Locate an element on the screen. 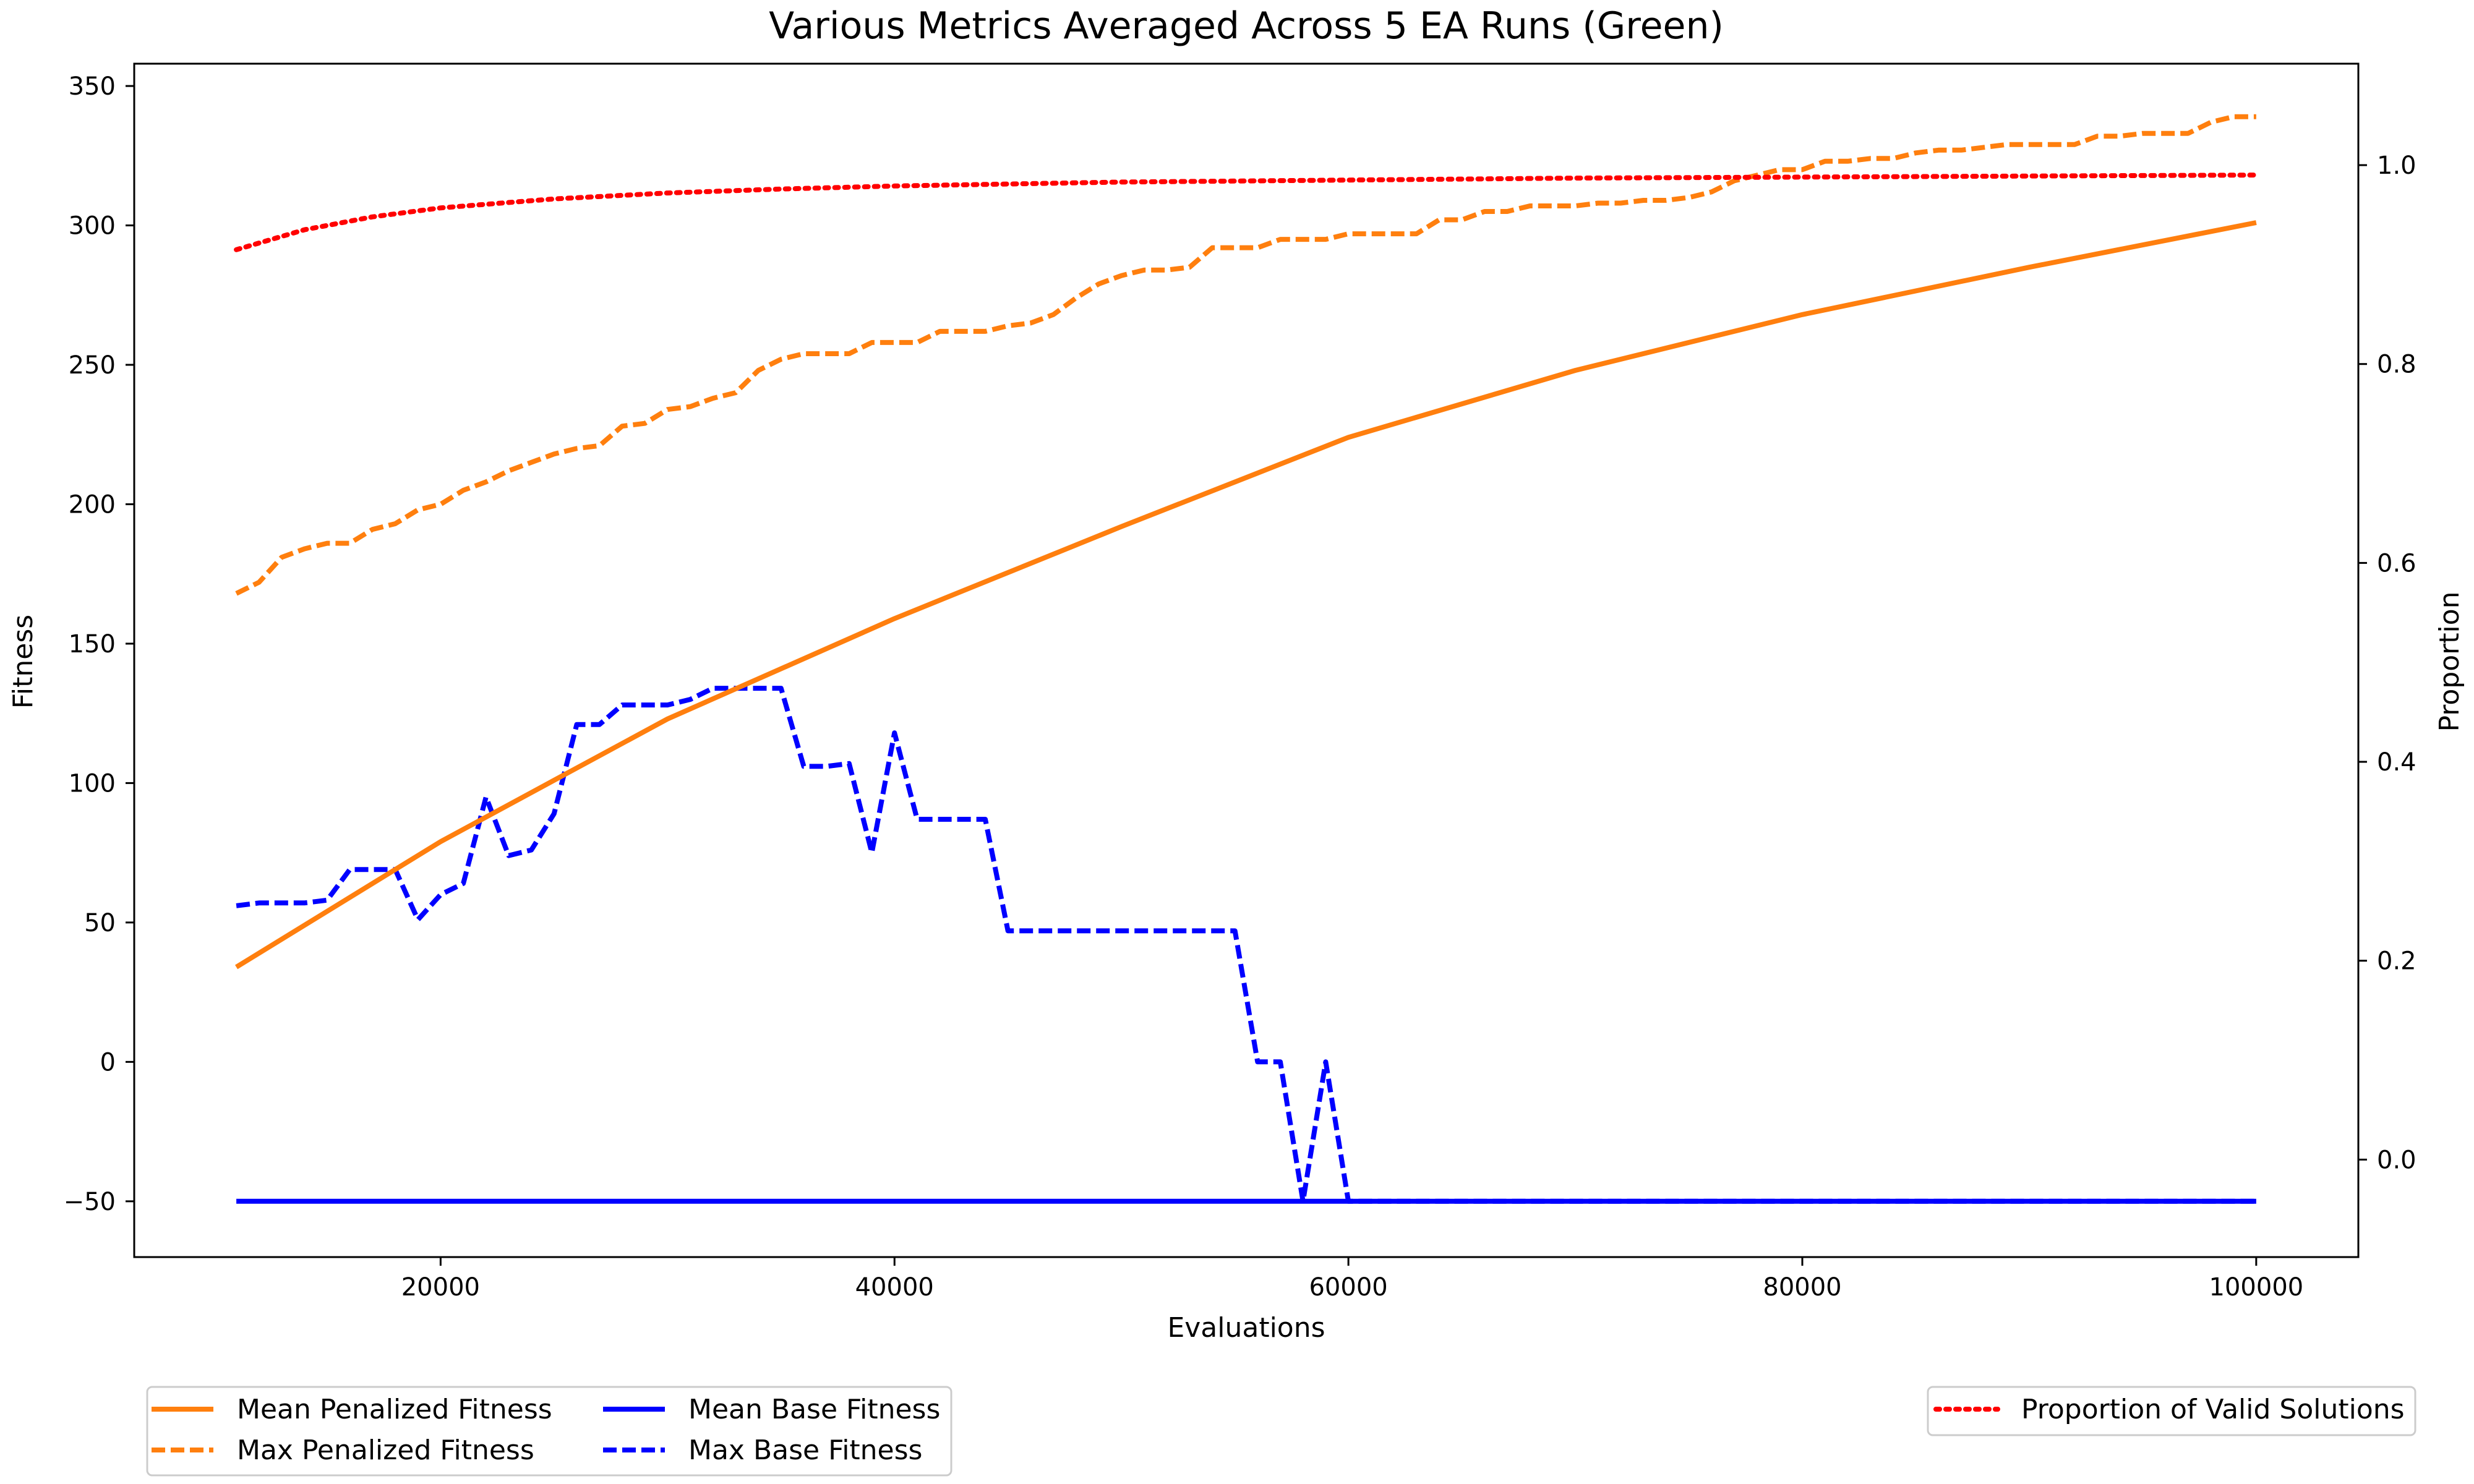  y-tick-label: 300 is located at coordinates (92, 226).